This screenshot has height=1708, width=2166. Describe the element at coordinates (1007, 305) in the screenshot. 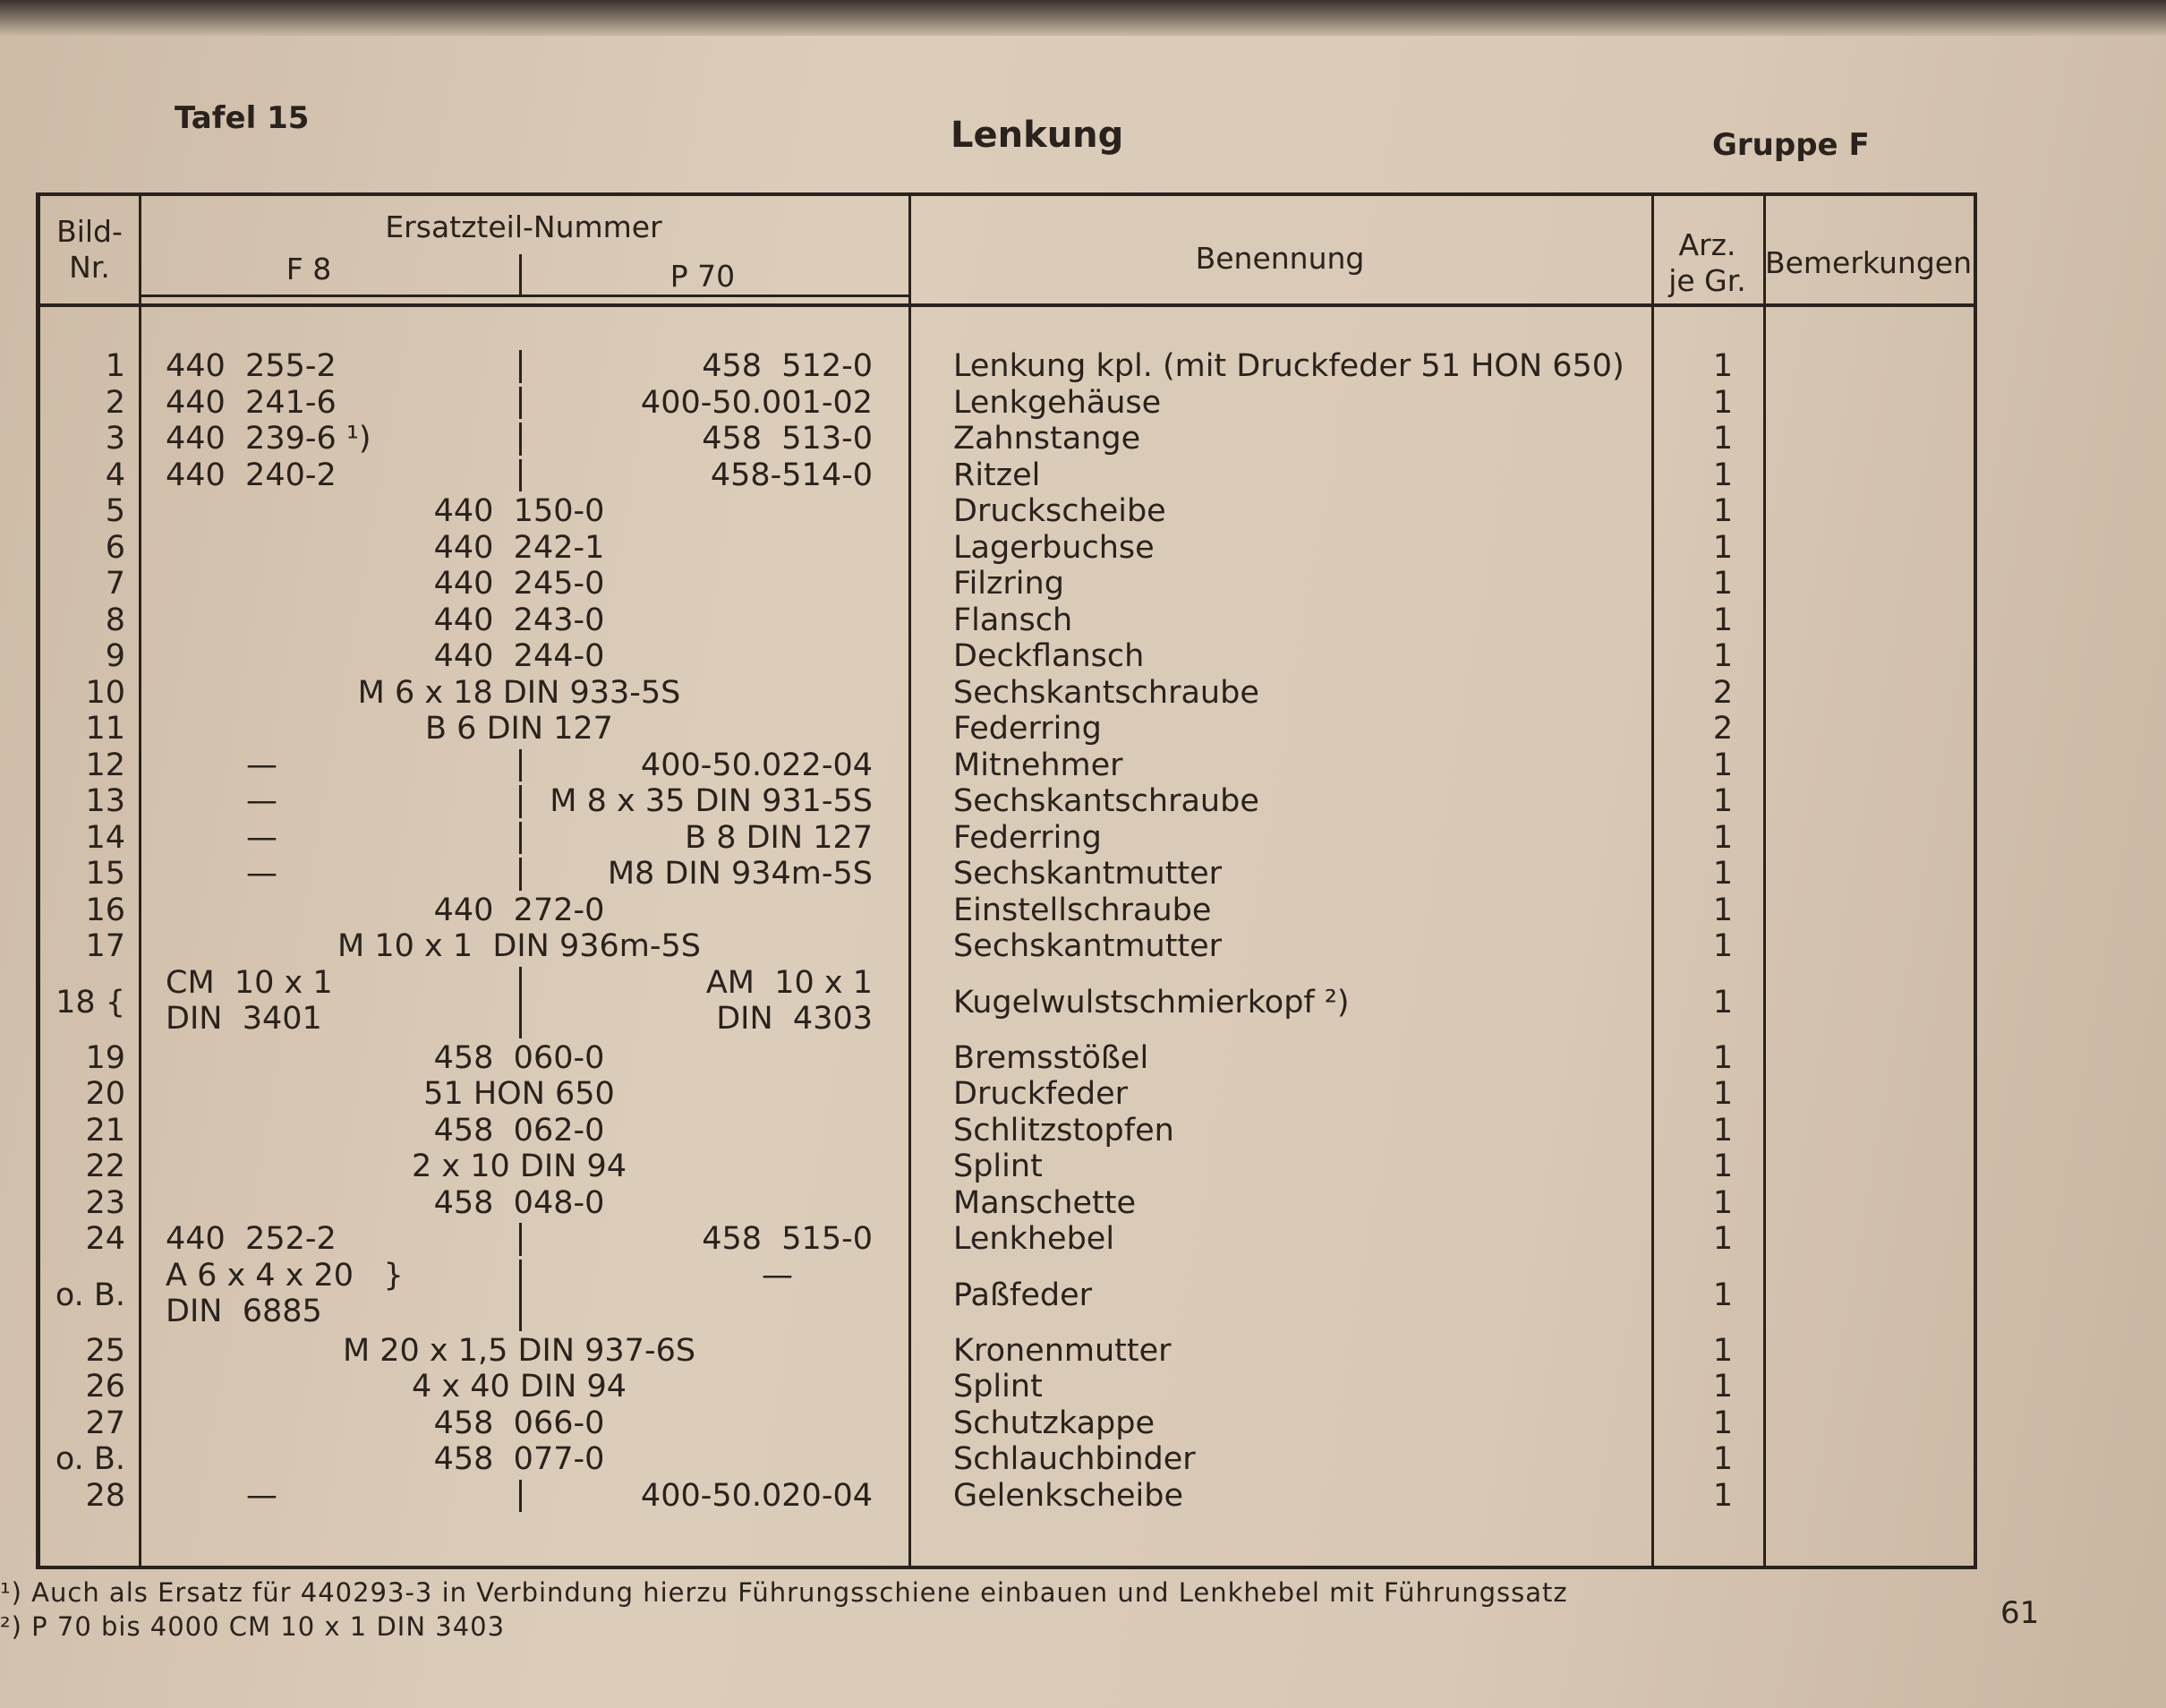

I see `header-rule` at that location.